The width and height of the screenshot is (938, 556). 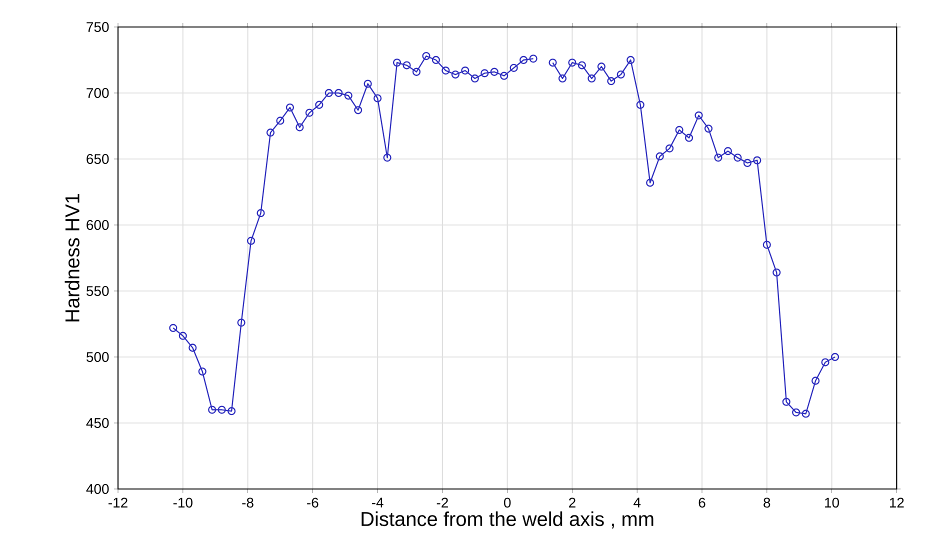 What do you see at coordinates (97, 93) in the screenshot?
I see `y-tick-label: 700` at bounding box center [97, 93].